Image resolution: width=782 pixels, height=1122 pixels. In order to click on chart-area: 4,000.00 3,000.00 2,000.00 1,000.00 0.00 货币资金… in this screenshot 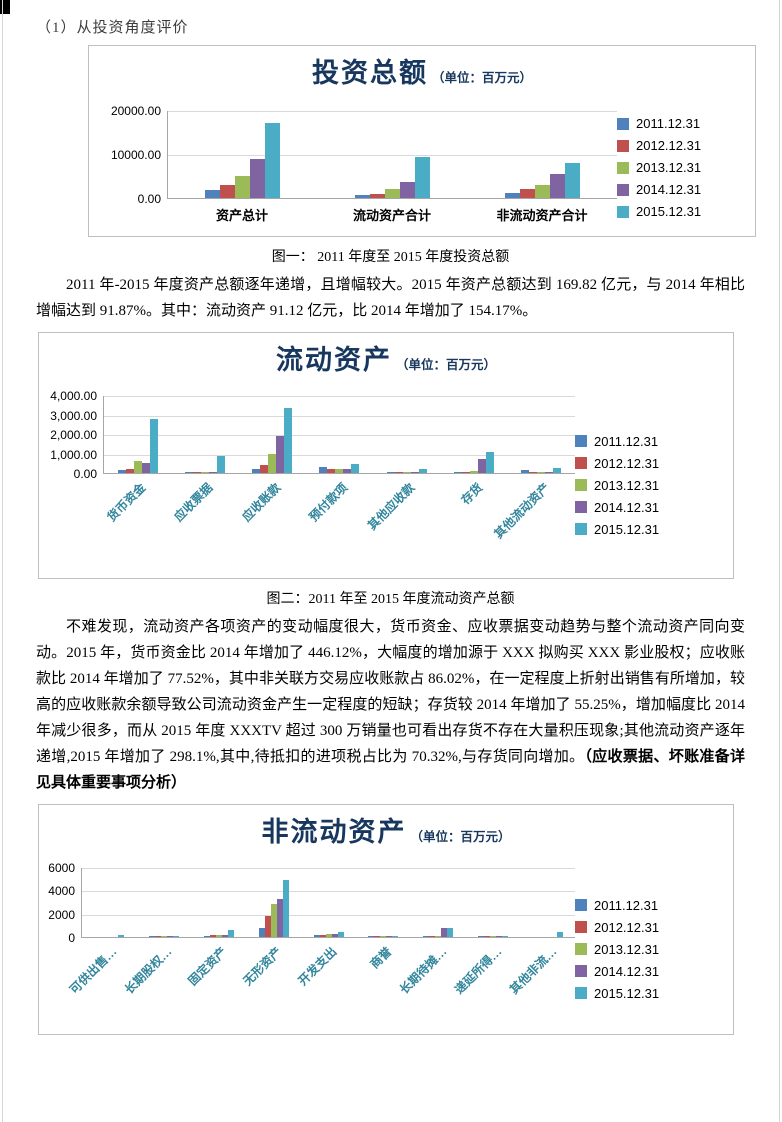, I will do `click(386, 481)`.